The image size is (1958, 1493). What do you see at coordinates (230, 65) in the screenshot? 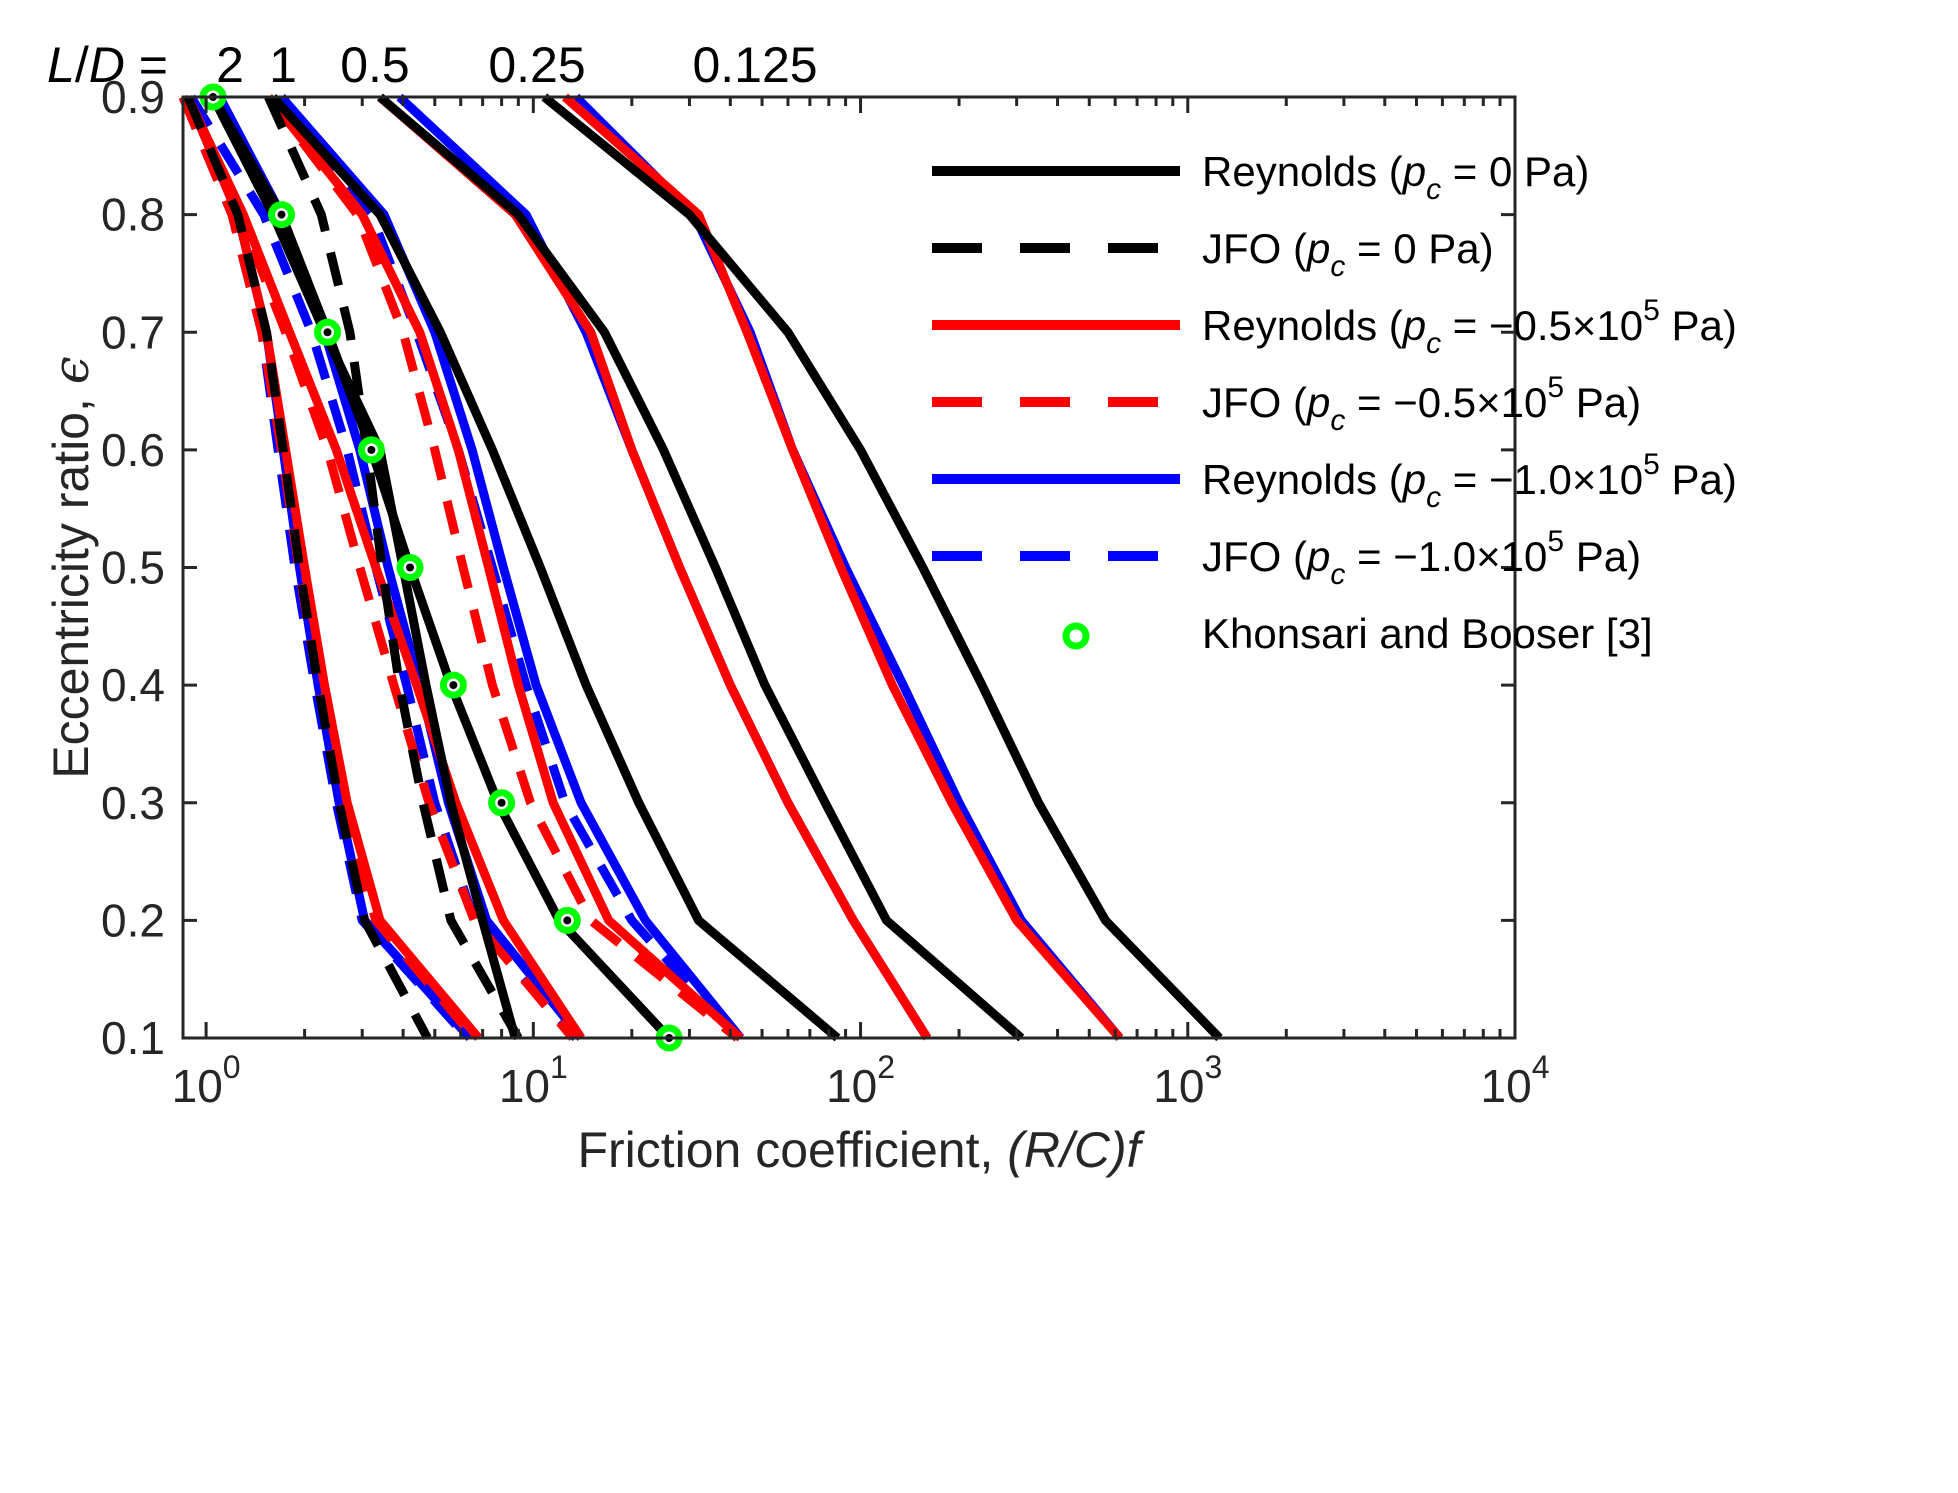
I see `ld-value-label: 2` at bounding box center [230, 65].